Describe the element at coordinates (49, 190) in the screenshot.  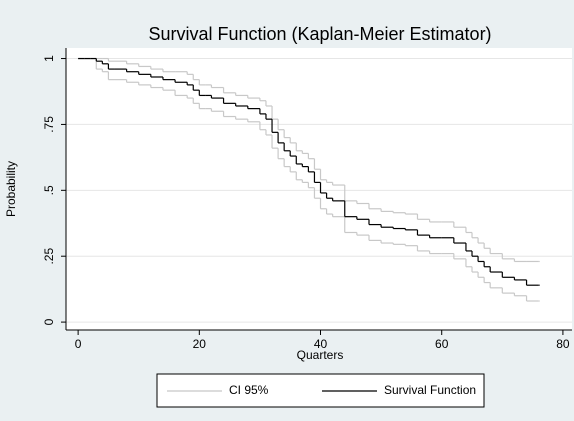
I see `y-tick-label: .5` at that location.